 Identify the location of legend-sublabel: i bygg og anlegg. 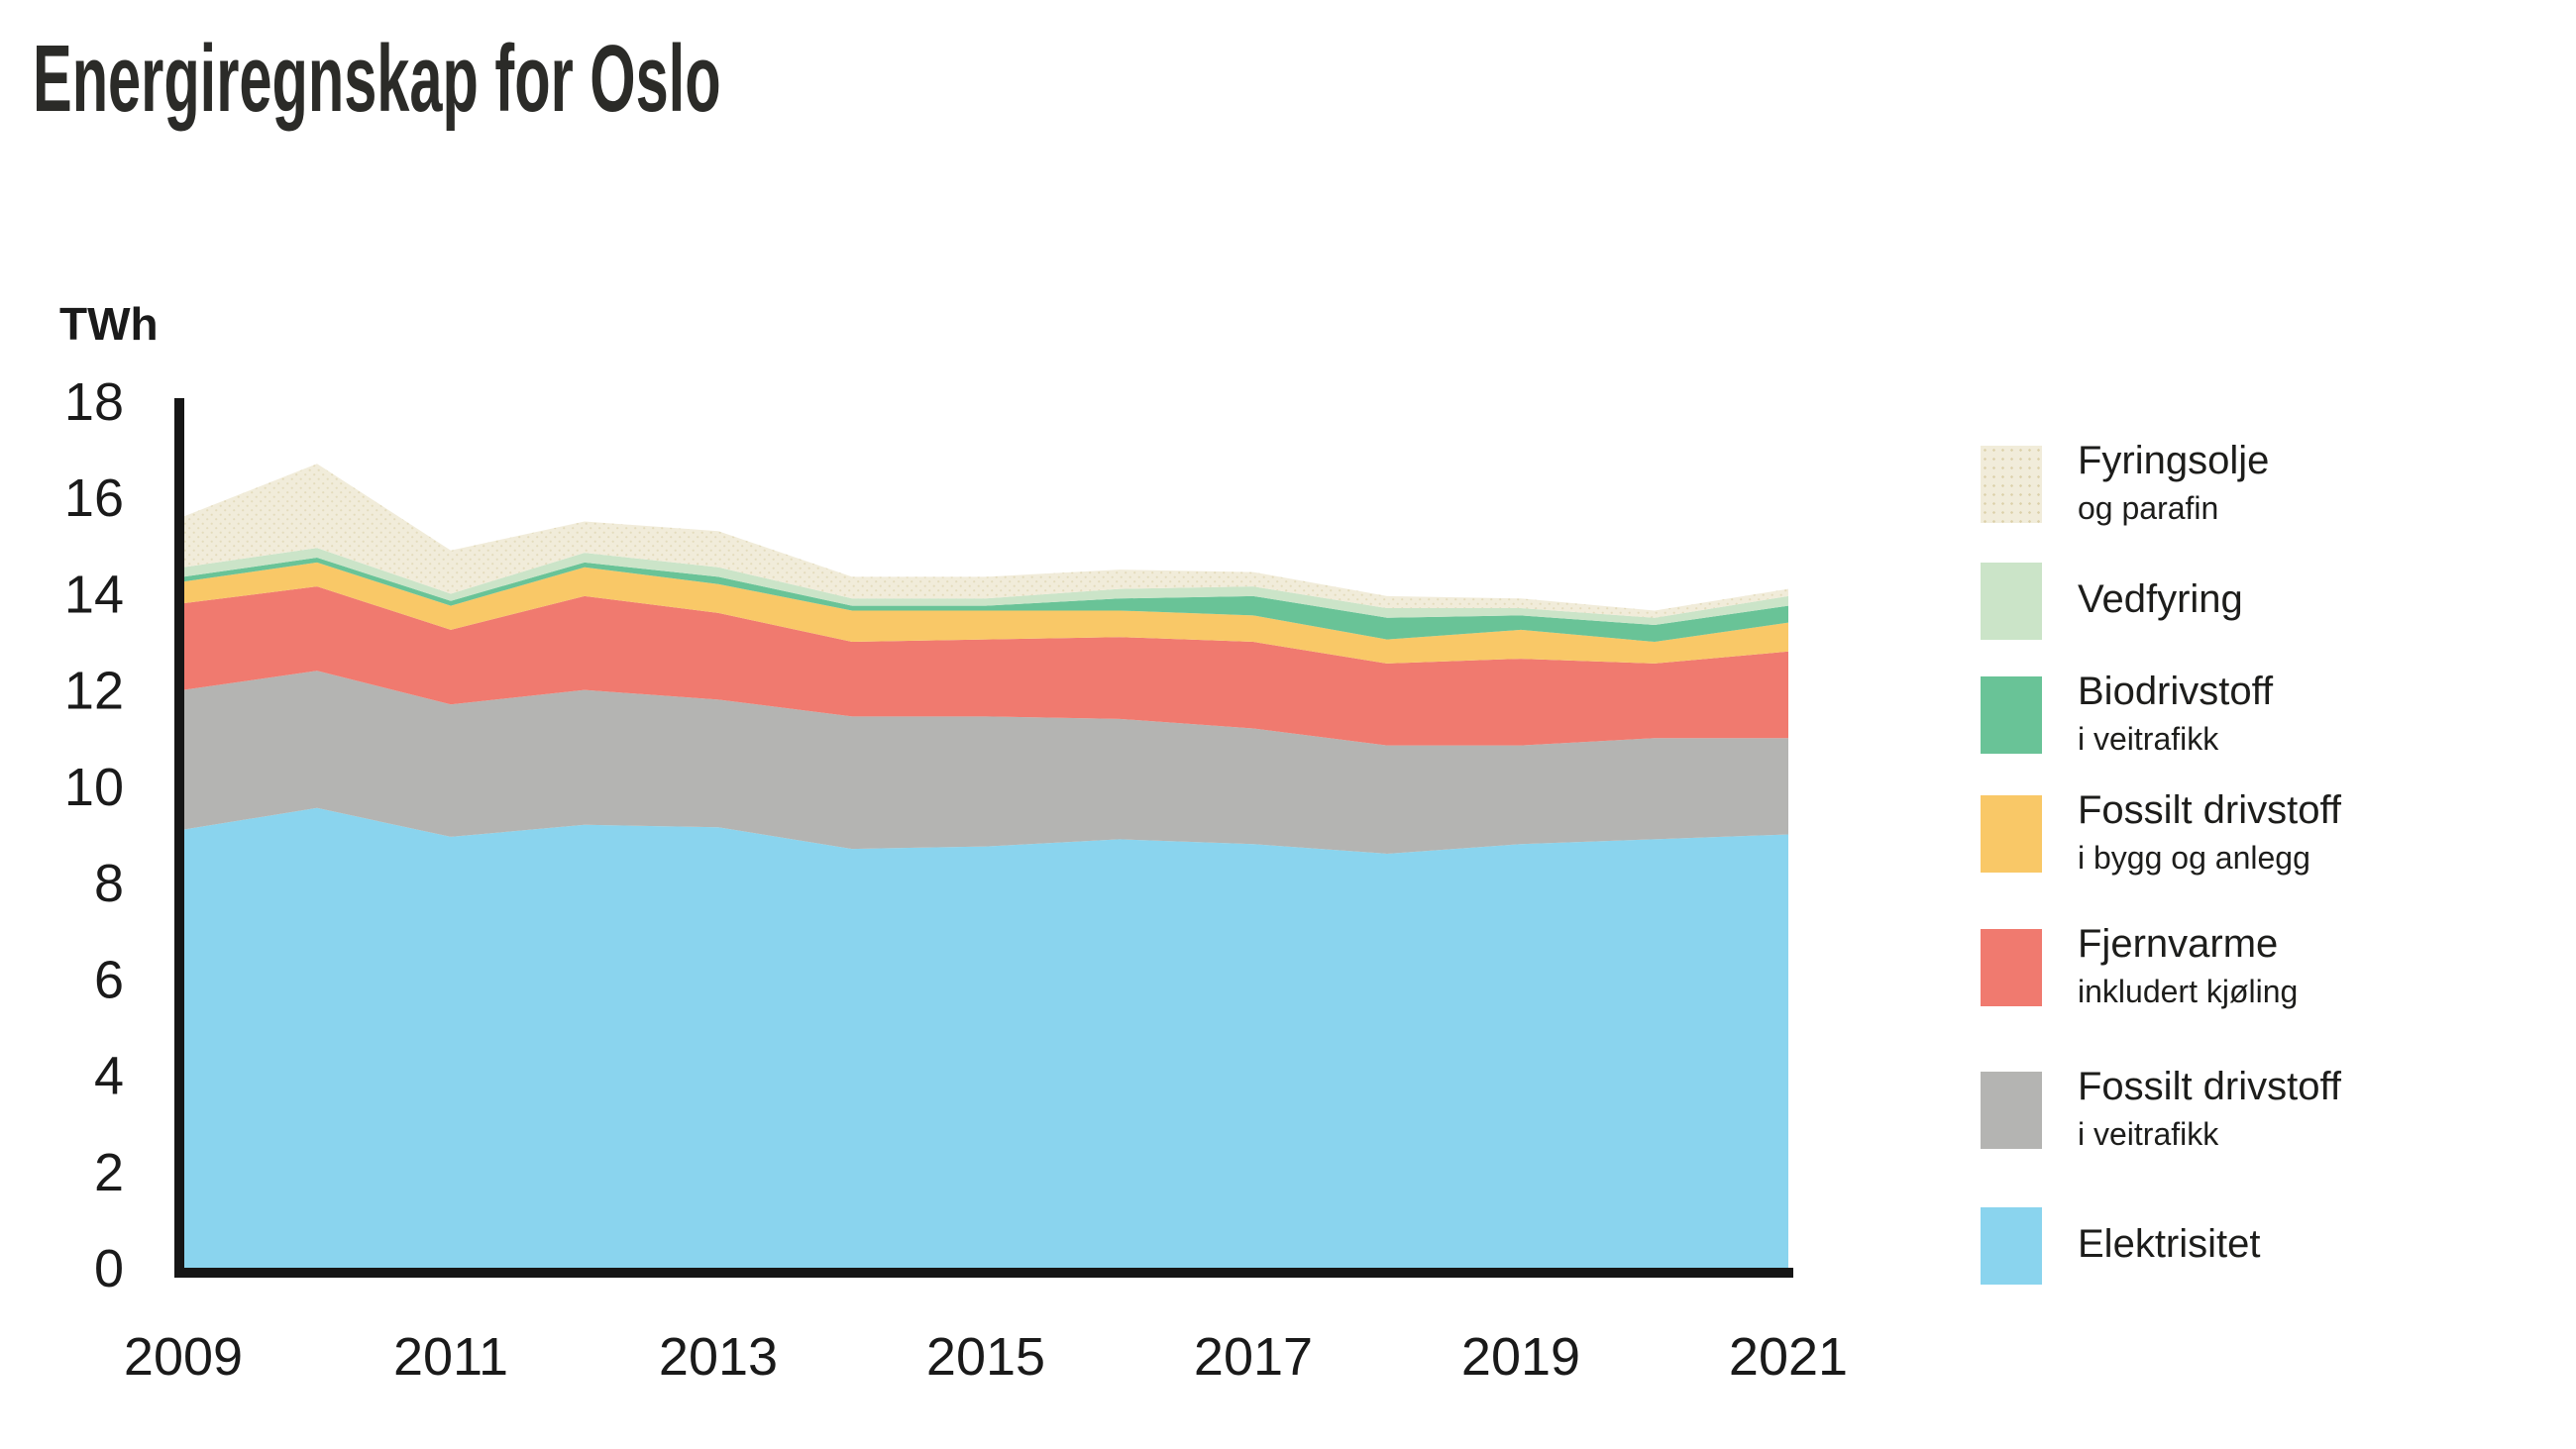
(2194, 858).